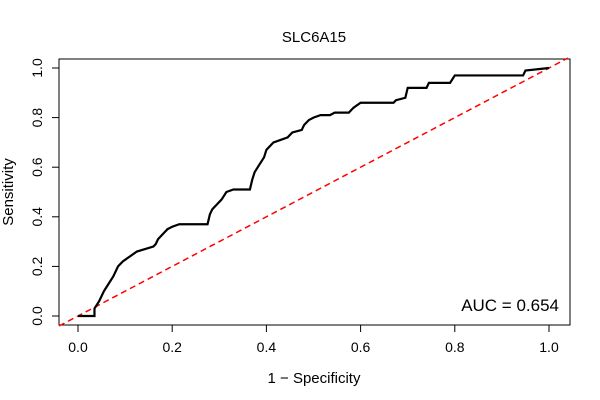 This screenshot has width=600, height=400. What do you see at coordinates (37, 68) in the screenshot?
I see `y-tick-label: 1.0` at bounding box center [37, 68].